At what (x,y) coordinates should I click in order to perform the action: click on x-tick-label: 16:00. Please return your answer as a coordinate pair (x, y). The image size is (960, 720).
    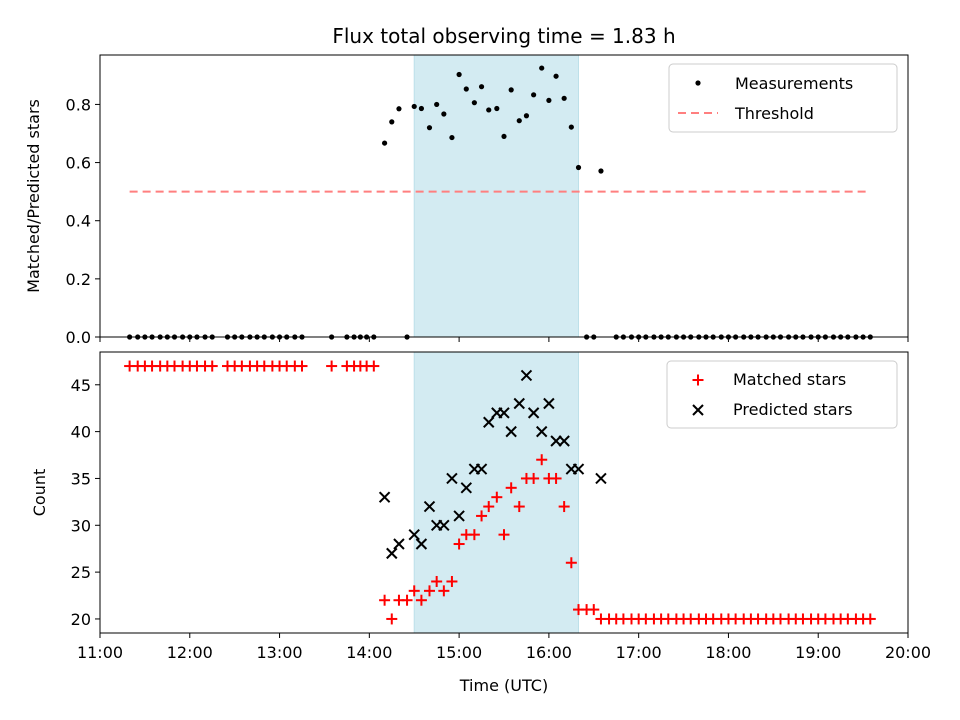
    Looking at the image, I should click on (549, 652).